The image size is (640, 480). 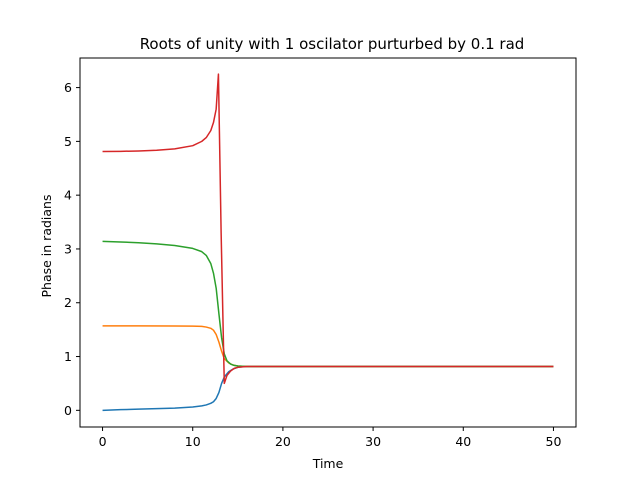 What do you see at coordinates (68, 356) in the screenshot?
I see `y-tick-label: 1` at bounding box center [68, 356].